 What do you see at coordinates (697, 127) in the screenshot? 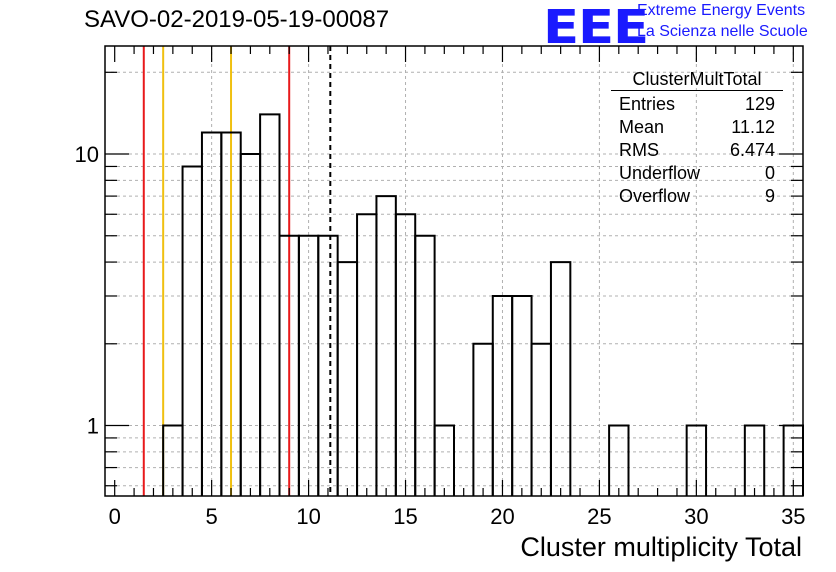
I see `stats-row: Mean 11.12` at bounding box center [697, 127].